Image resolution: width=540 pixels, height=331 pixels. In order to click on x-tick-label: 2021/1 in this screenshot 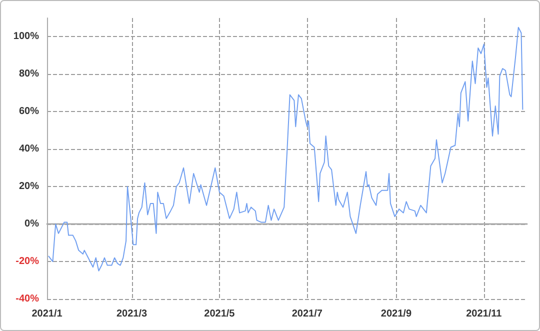, I will do `click(47, 314)`.